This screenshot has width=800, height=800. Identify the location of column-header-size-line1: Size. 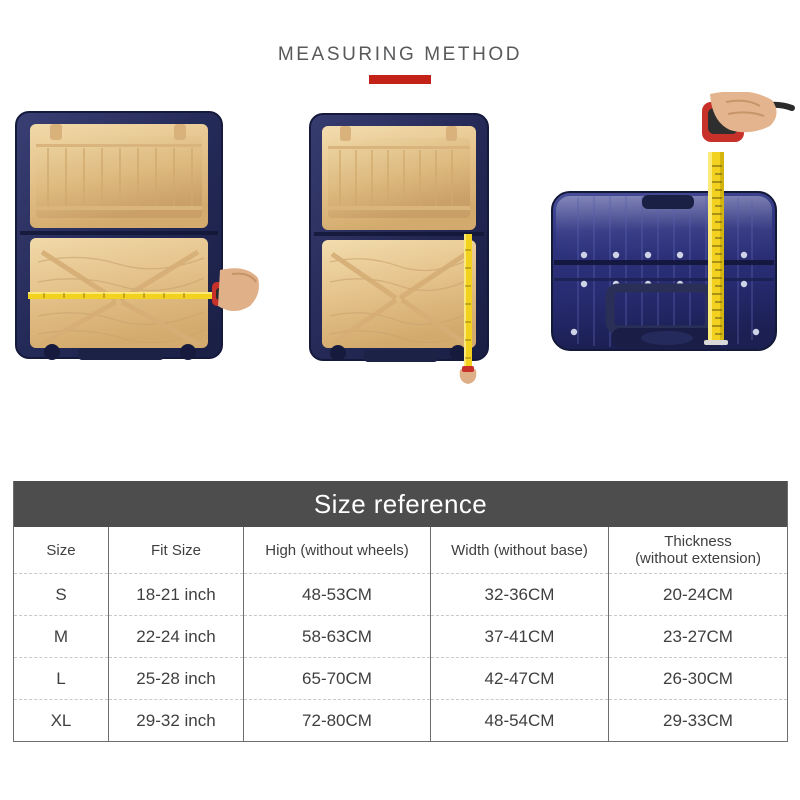
(61, 550).